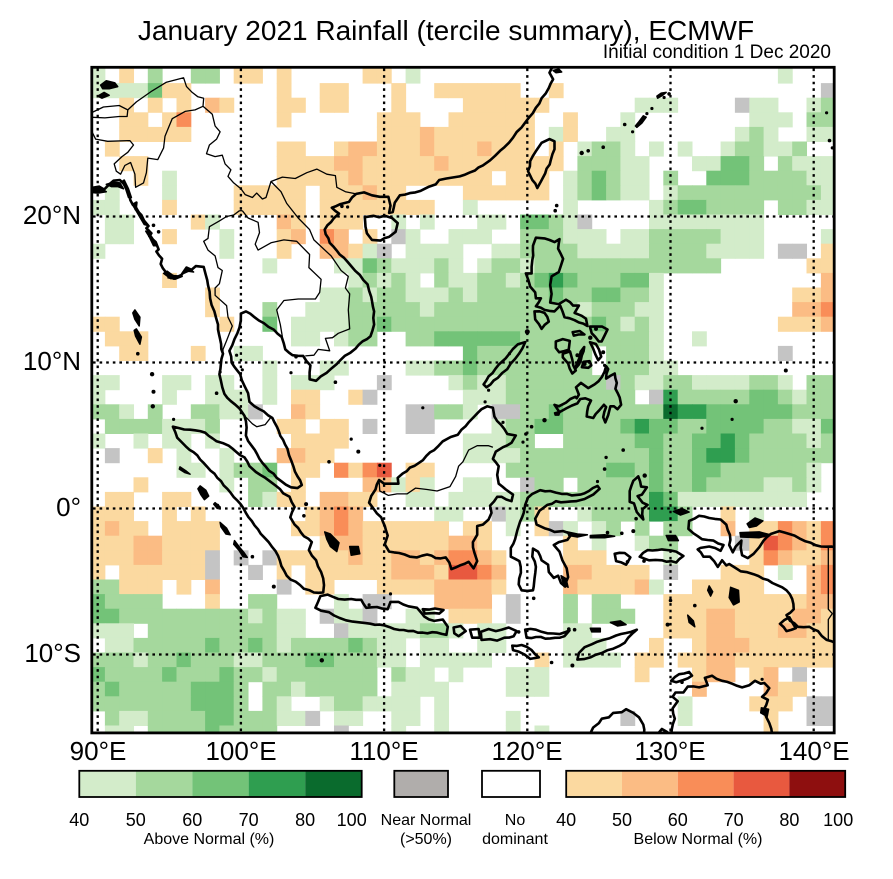  What do you see at coordinates (669, 751) in the screenshot?
I see `svg-text: 130°E` at bounding box center [669, 751].